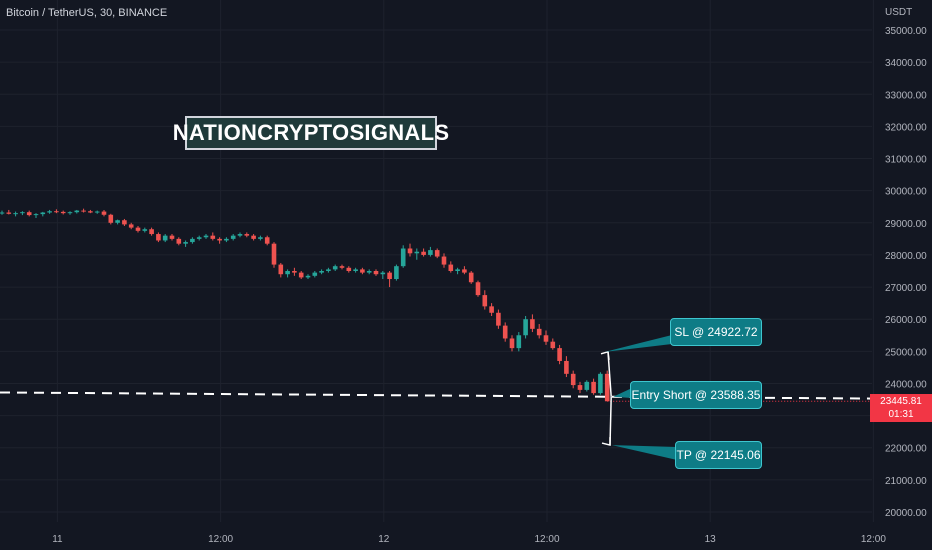 The height and width of the screenshot is (550, 932). I want to click on chart-title: Bitcoin / TetherUS, 30, BINANCE, so click(87, 13).